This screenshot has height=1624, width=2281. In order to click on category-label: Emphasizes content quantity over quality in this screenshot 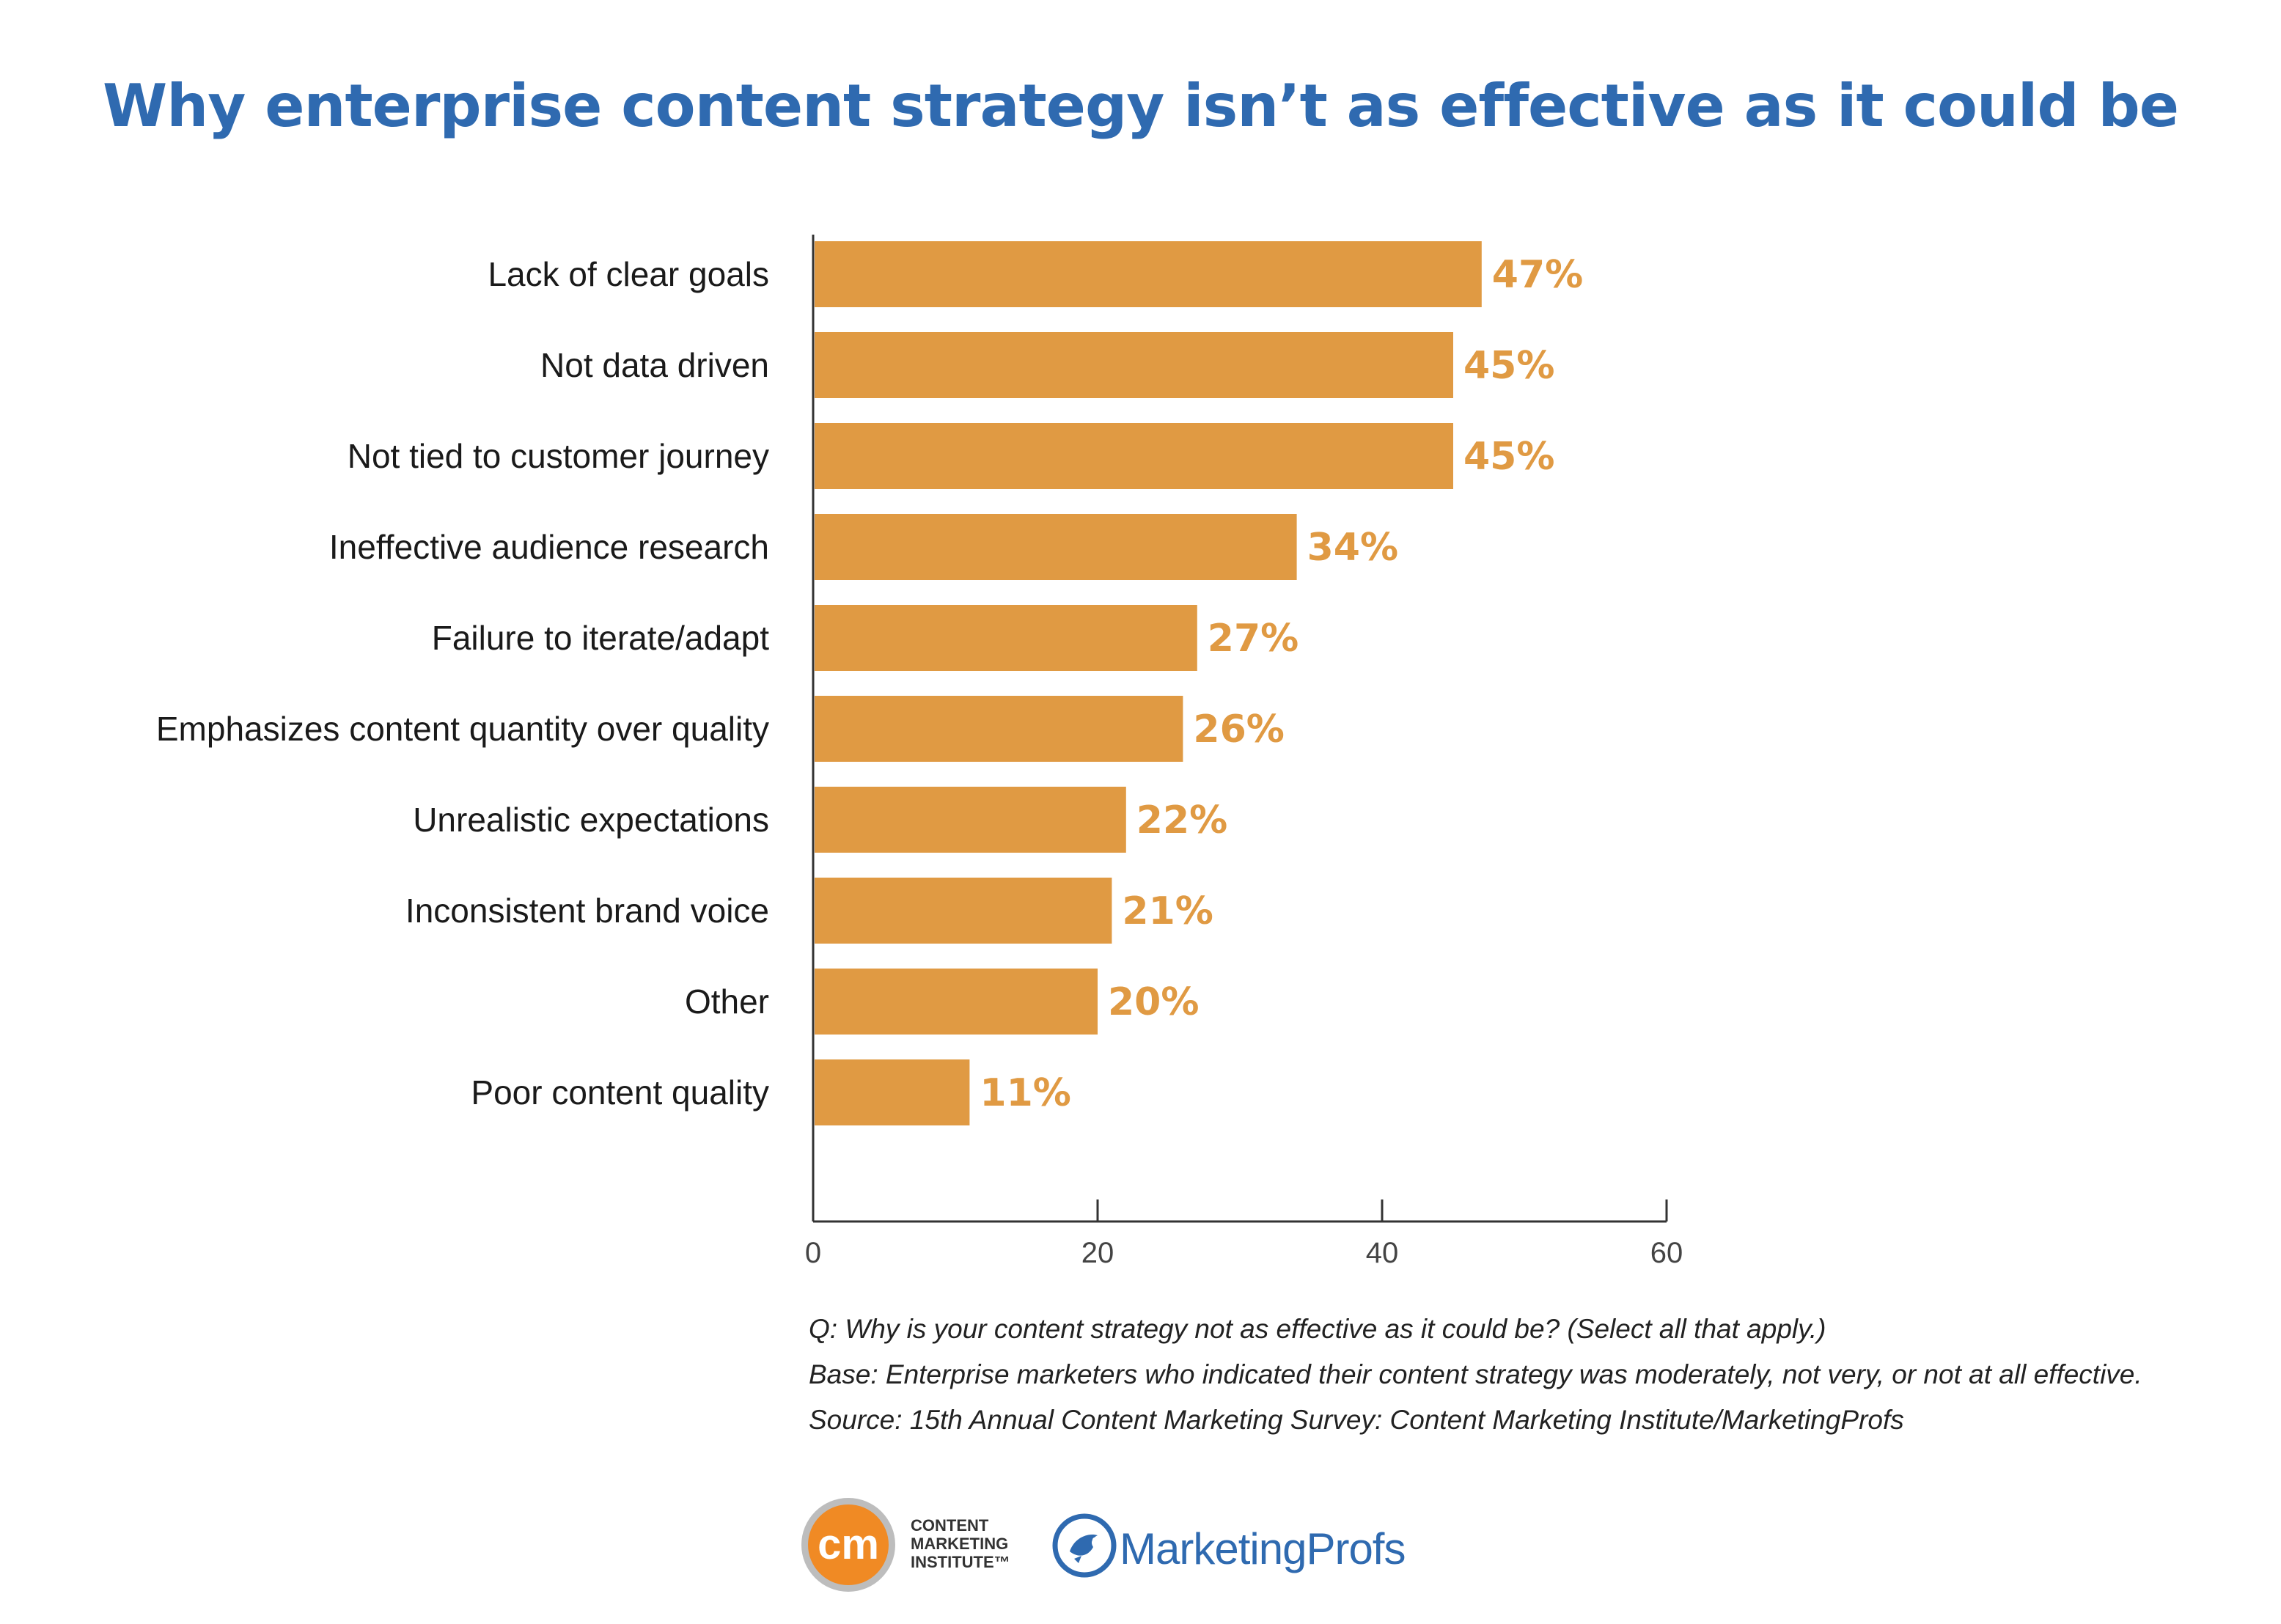, I will do `click(462, 729)`.